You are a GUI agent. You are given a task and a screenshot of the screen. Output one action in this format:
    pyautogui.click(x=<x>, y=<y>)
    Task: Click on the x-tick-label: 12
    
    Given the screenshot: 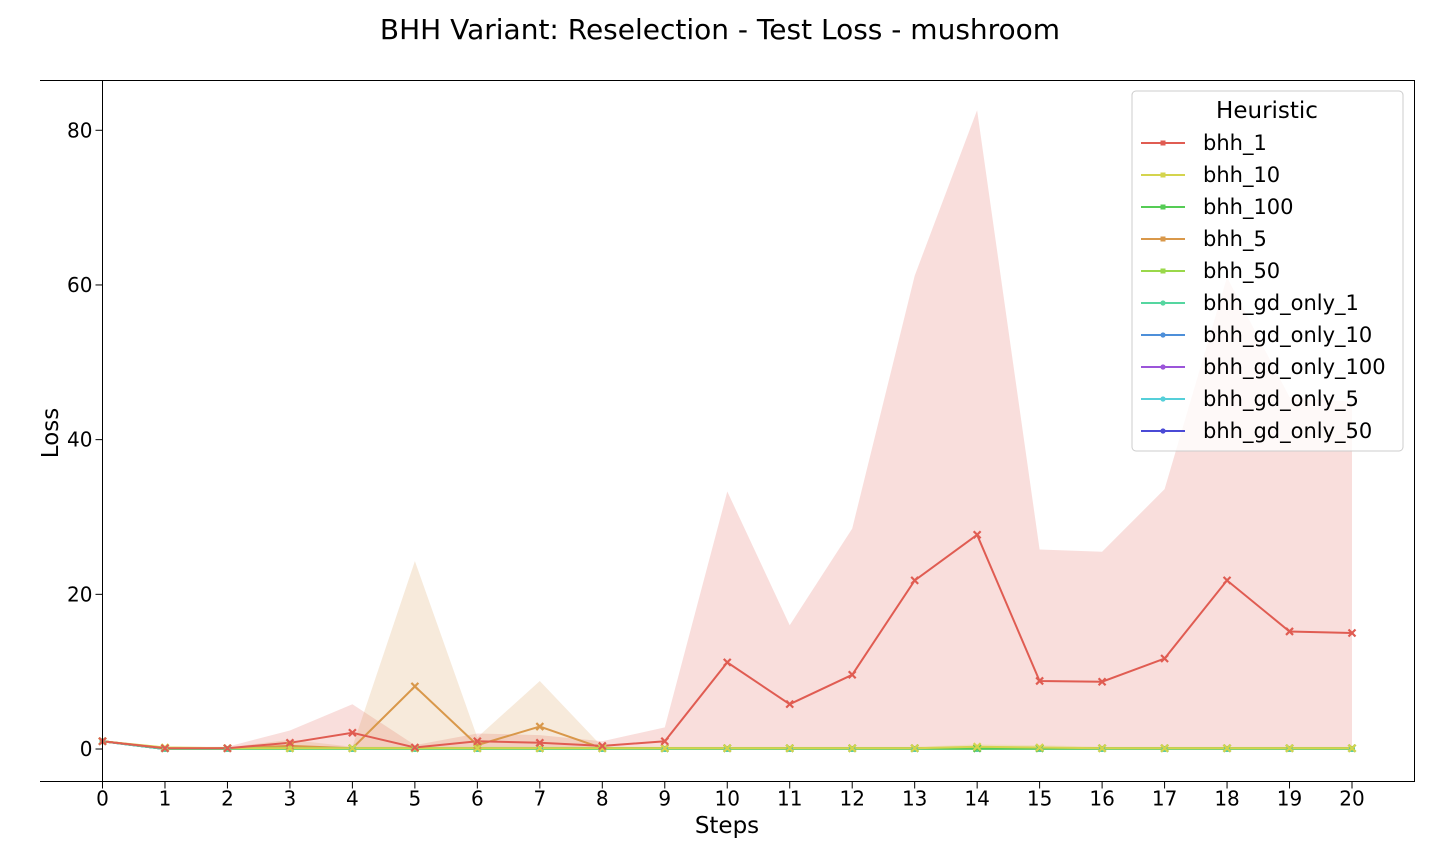 What is the action you would take?
    pyautogui.click(x=851, y=799)
    